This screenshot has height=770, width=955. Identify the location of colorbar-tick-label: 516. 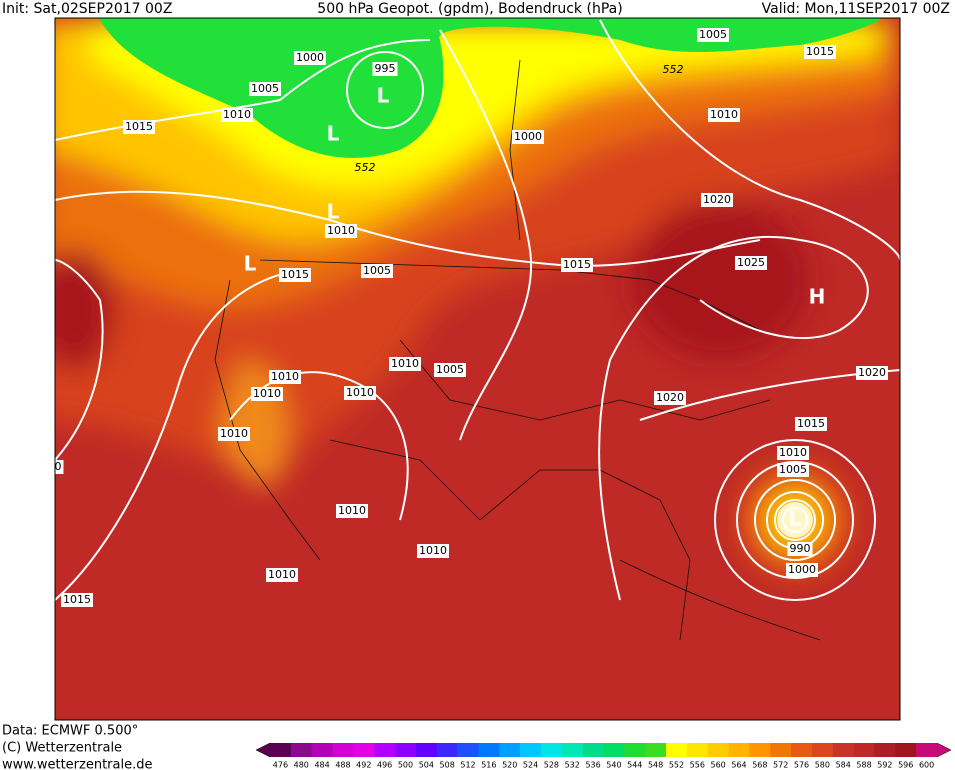
(488, 765).